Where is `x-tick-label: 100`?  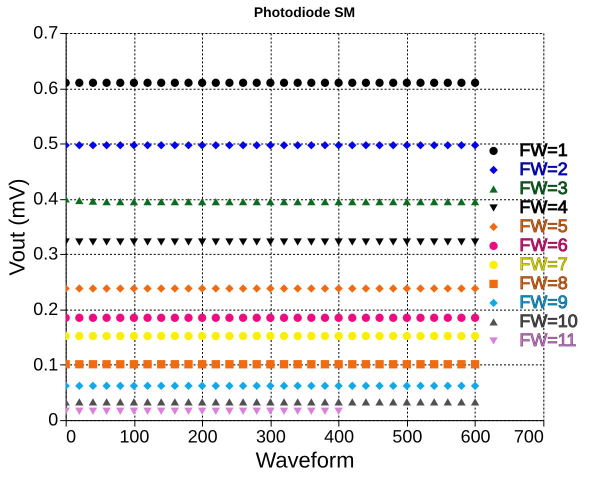 x-tick-label: 100 is located at coordinates (134, 436).